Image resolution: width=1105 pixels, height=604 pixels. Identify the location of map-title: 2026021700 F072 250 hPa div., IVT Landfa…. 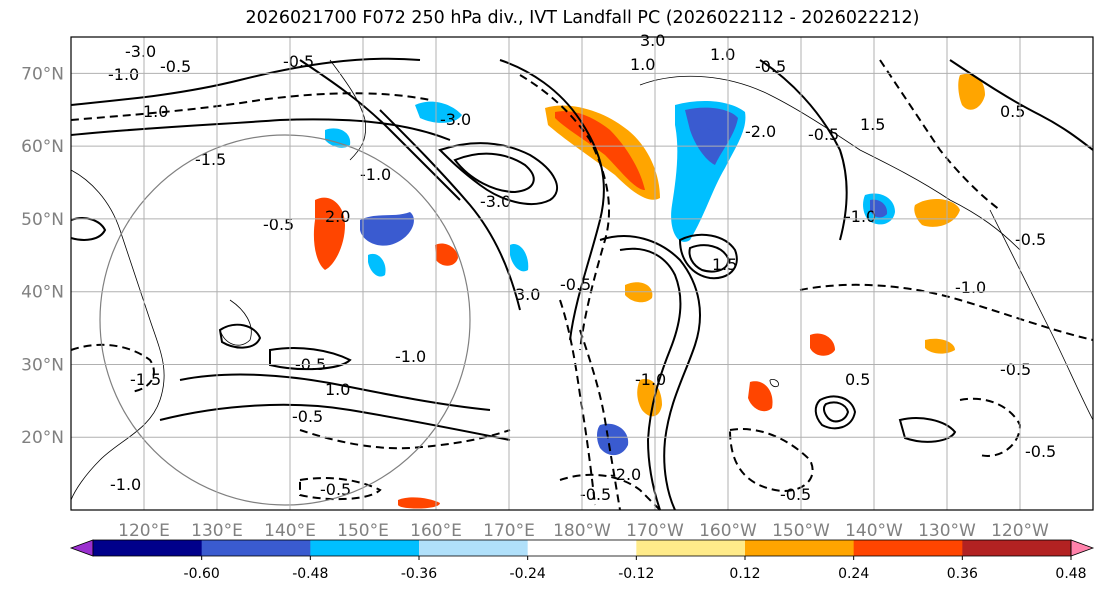
(582, 18).